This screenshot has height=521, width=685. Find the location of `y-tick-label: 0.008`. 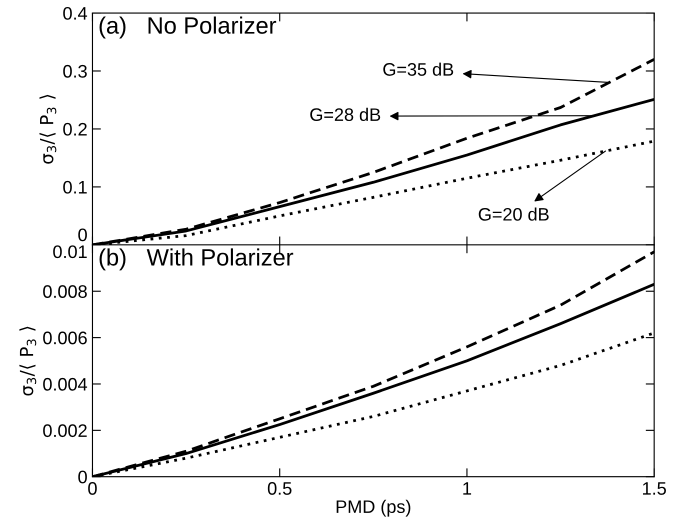

y-tick-label: 0.008 is located at coordinates (65, 291).